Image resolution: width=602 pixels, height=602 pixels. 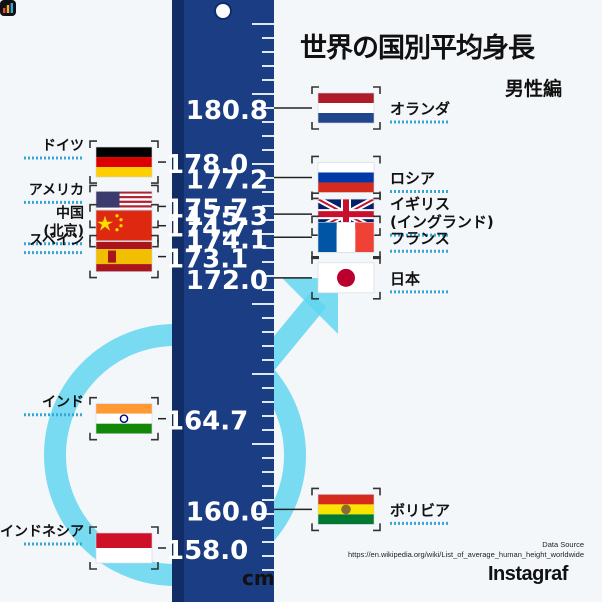 I want to click on value-label: 175.7, so click(x=207, y=209).